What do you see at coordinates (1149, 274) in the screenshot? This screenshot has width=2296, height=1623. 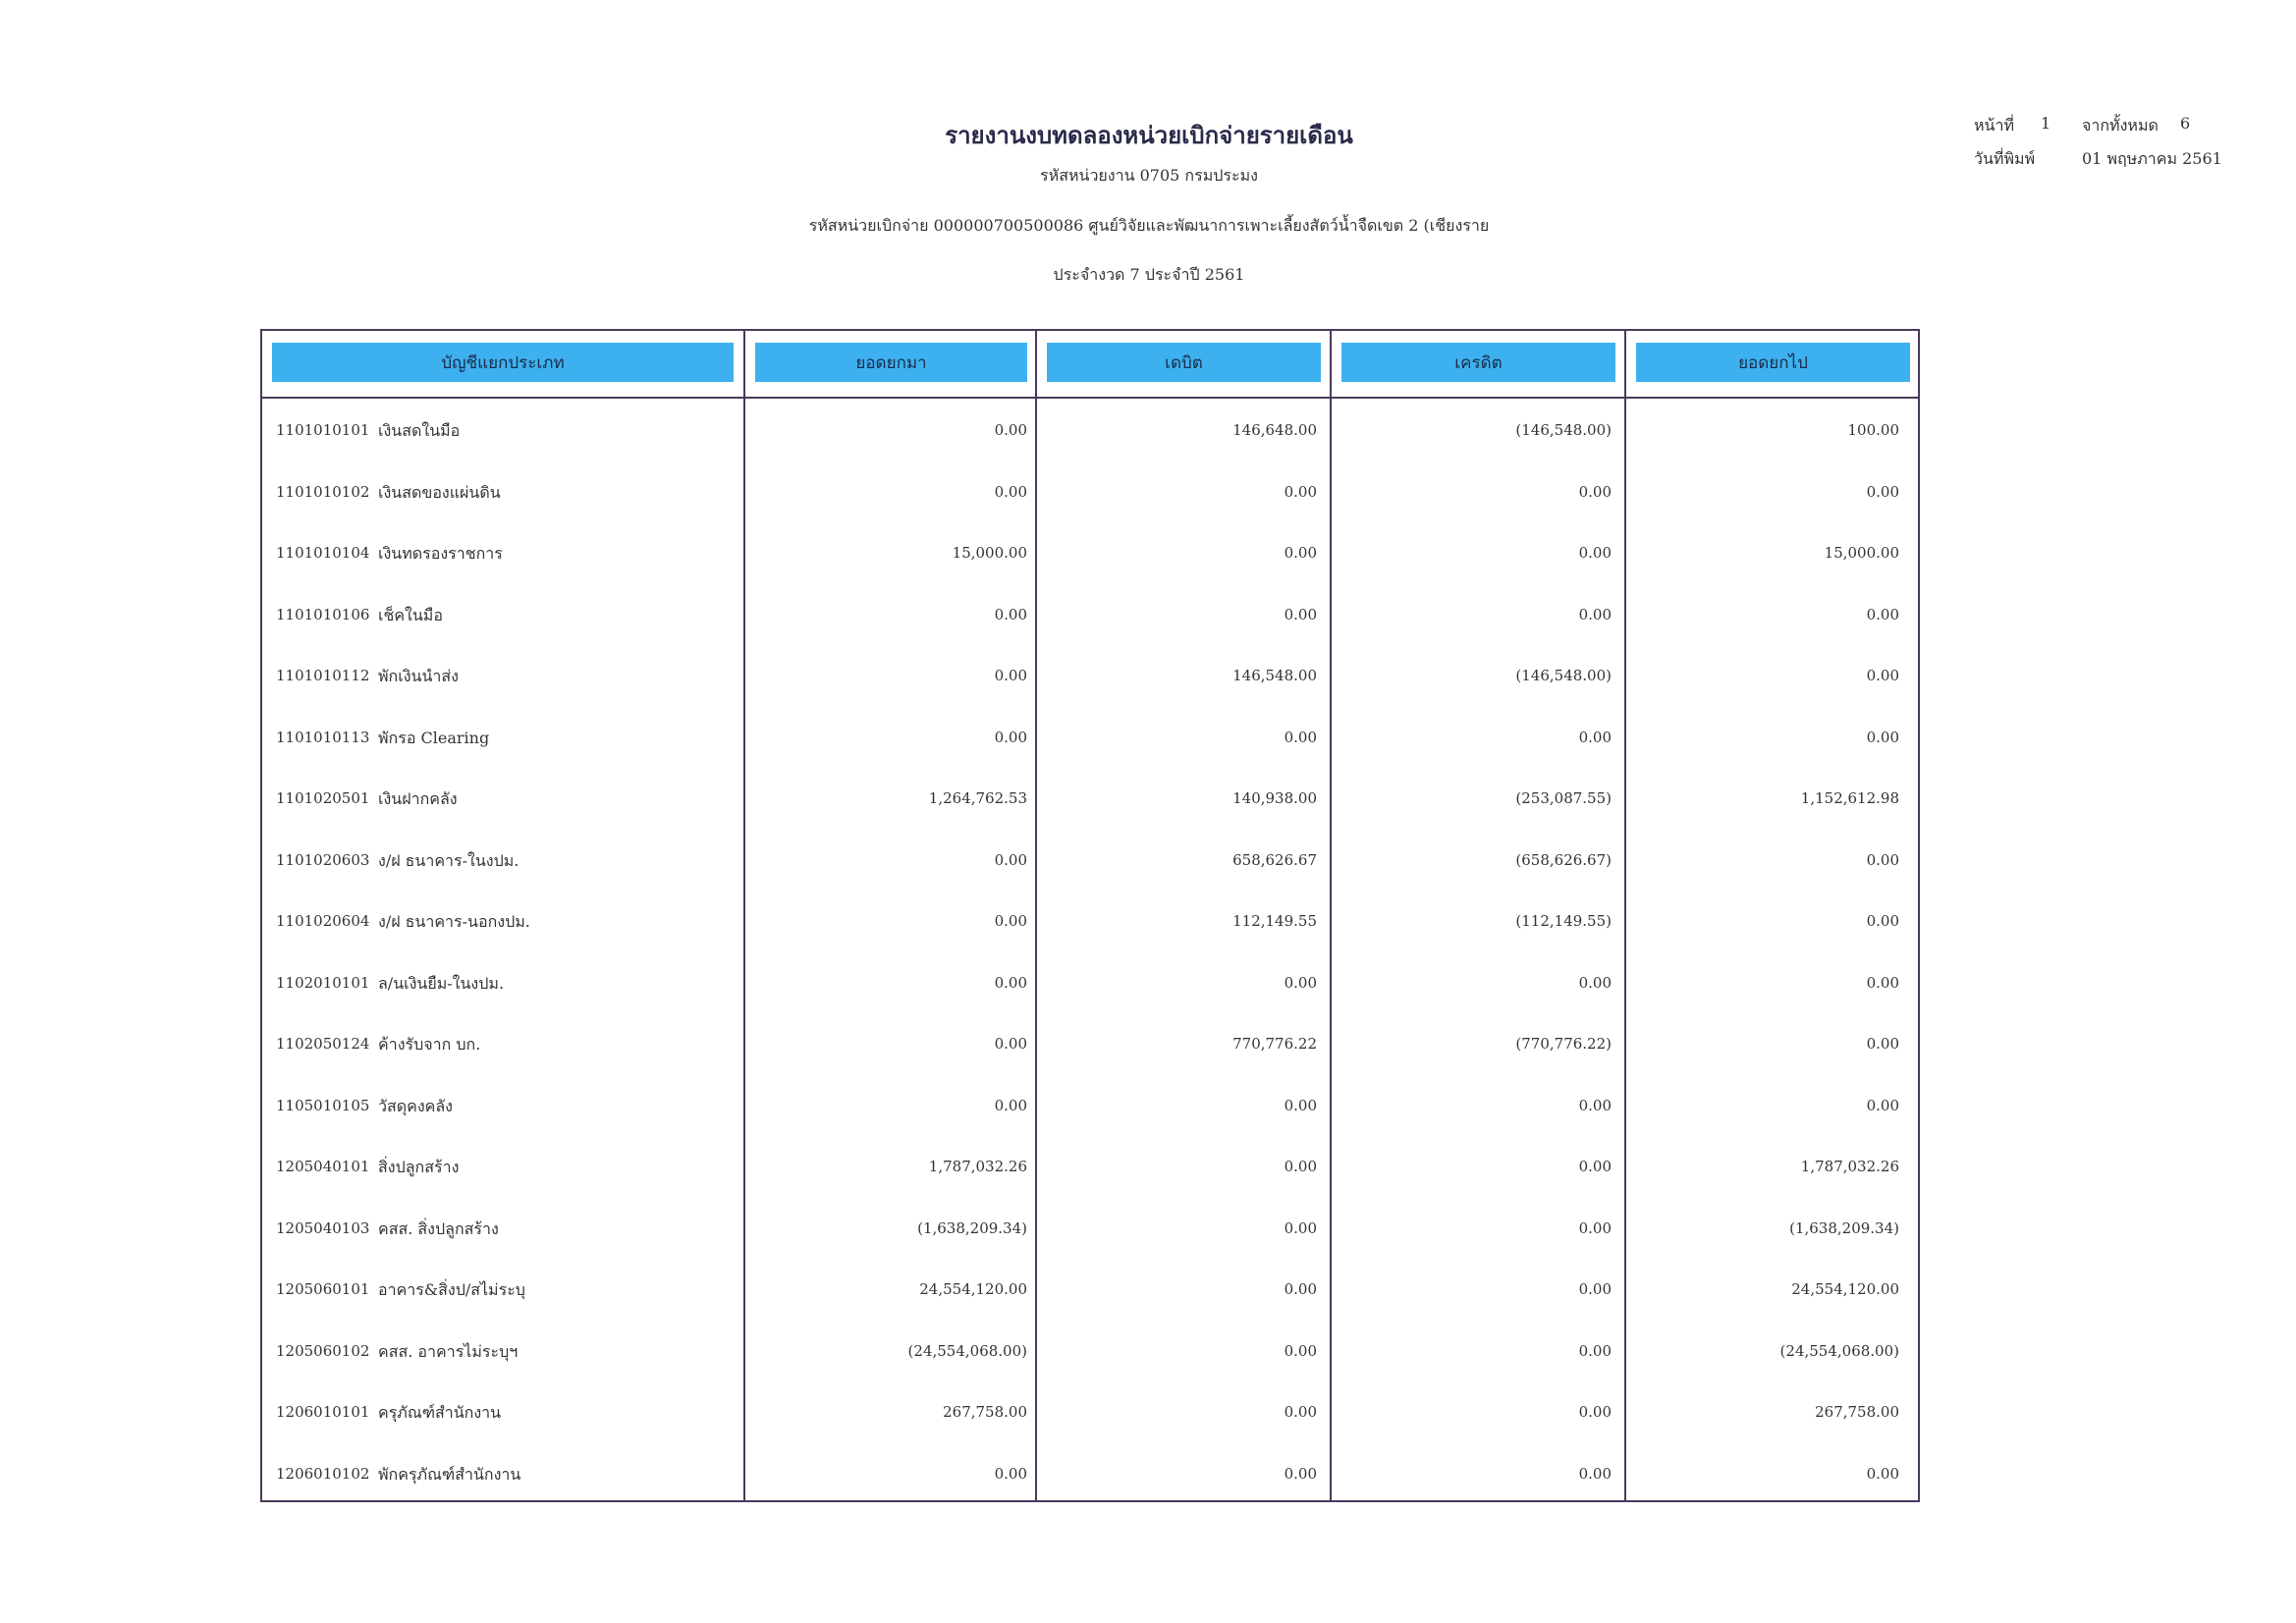 I see `report-period: ประจำงวด 7 ประจำปี 2561` at bounding box center [1149, 274].